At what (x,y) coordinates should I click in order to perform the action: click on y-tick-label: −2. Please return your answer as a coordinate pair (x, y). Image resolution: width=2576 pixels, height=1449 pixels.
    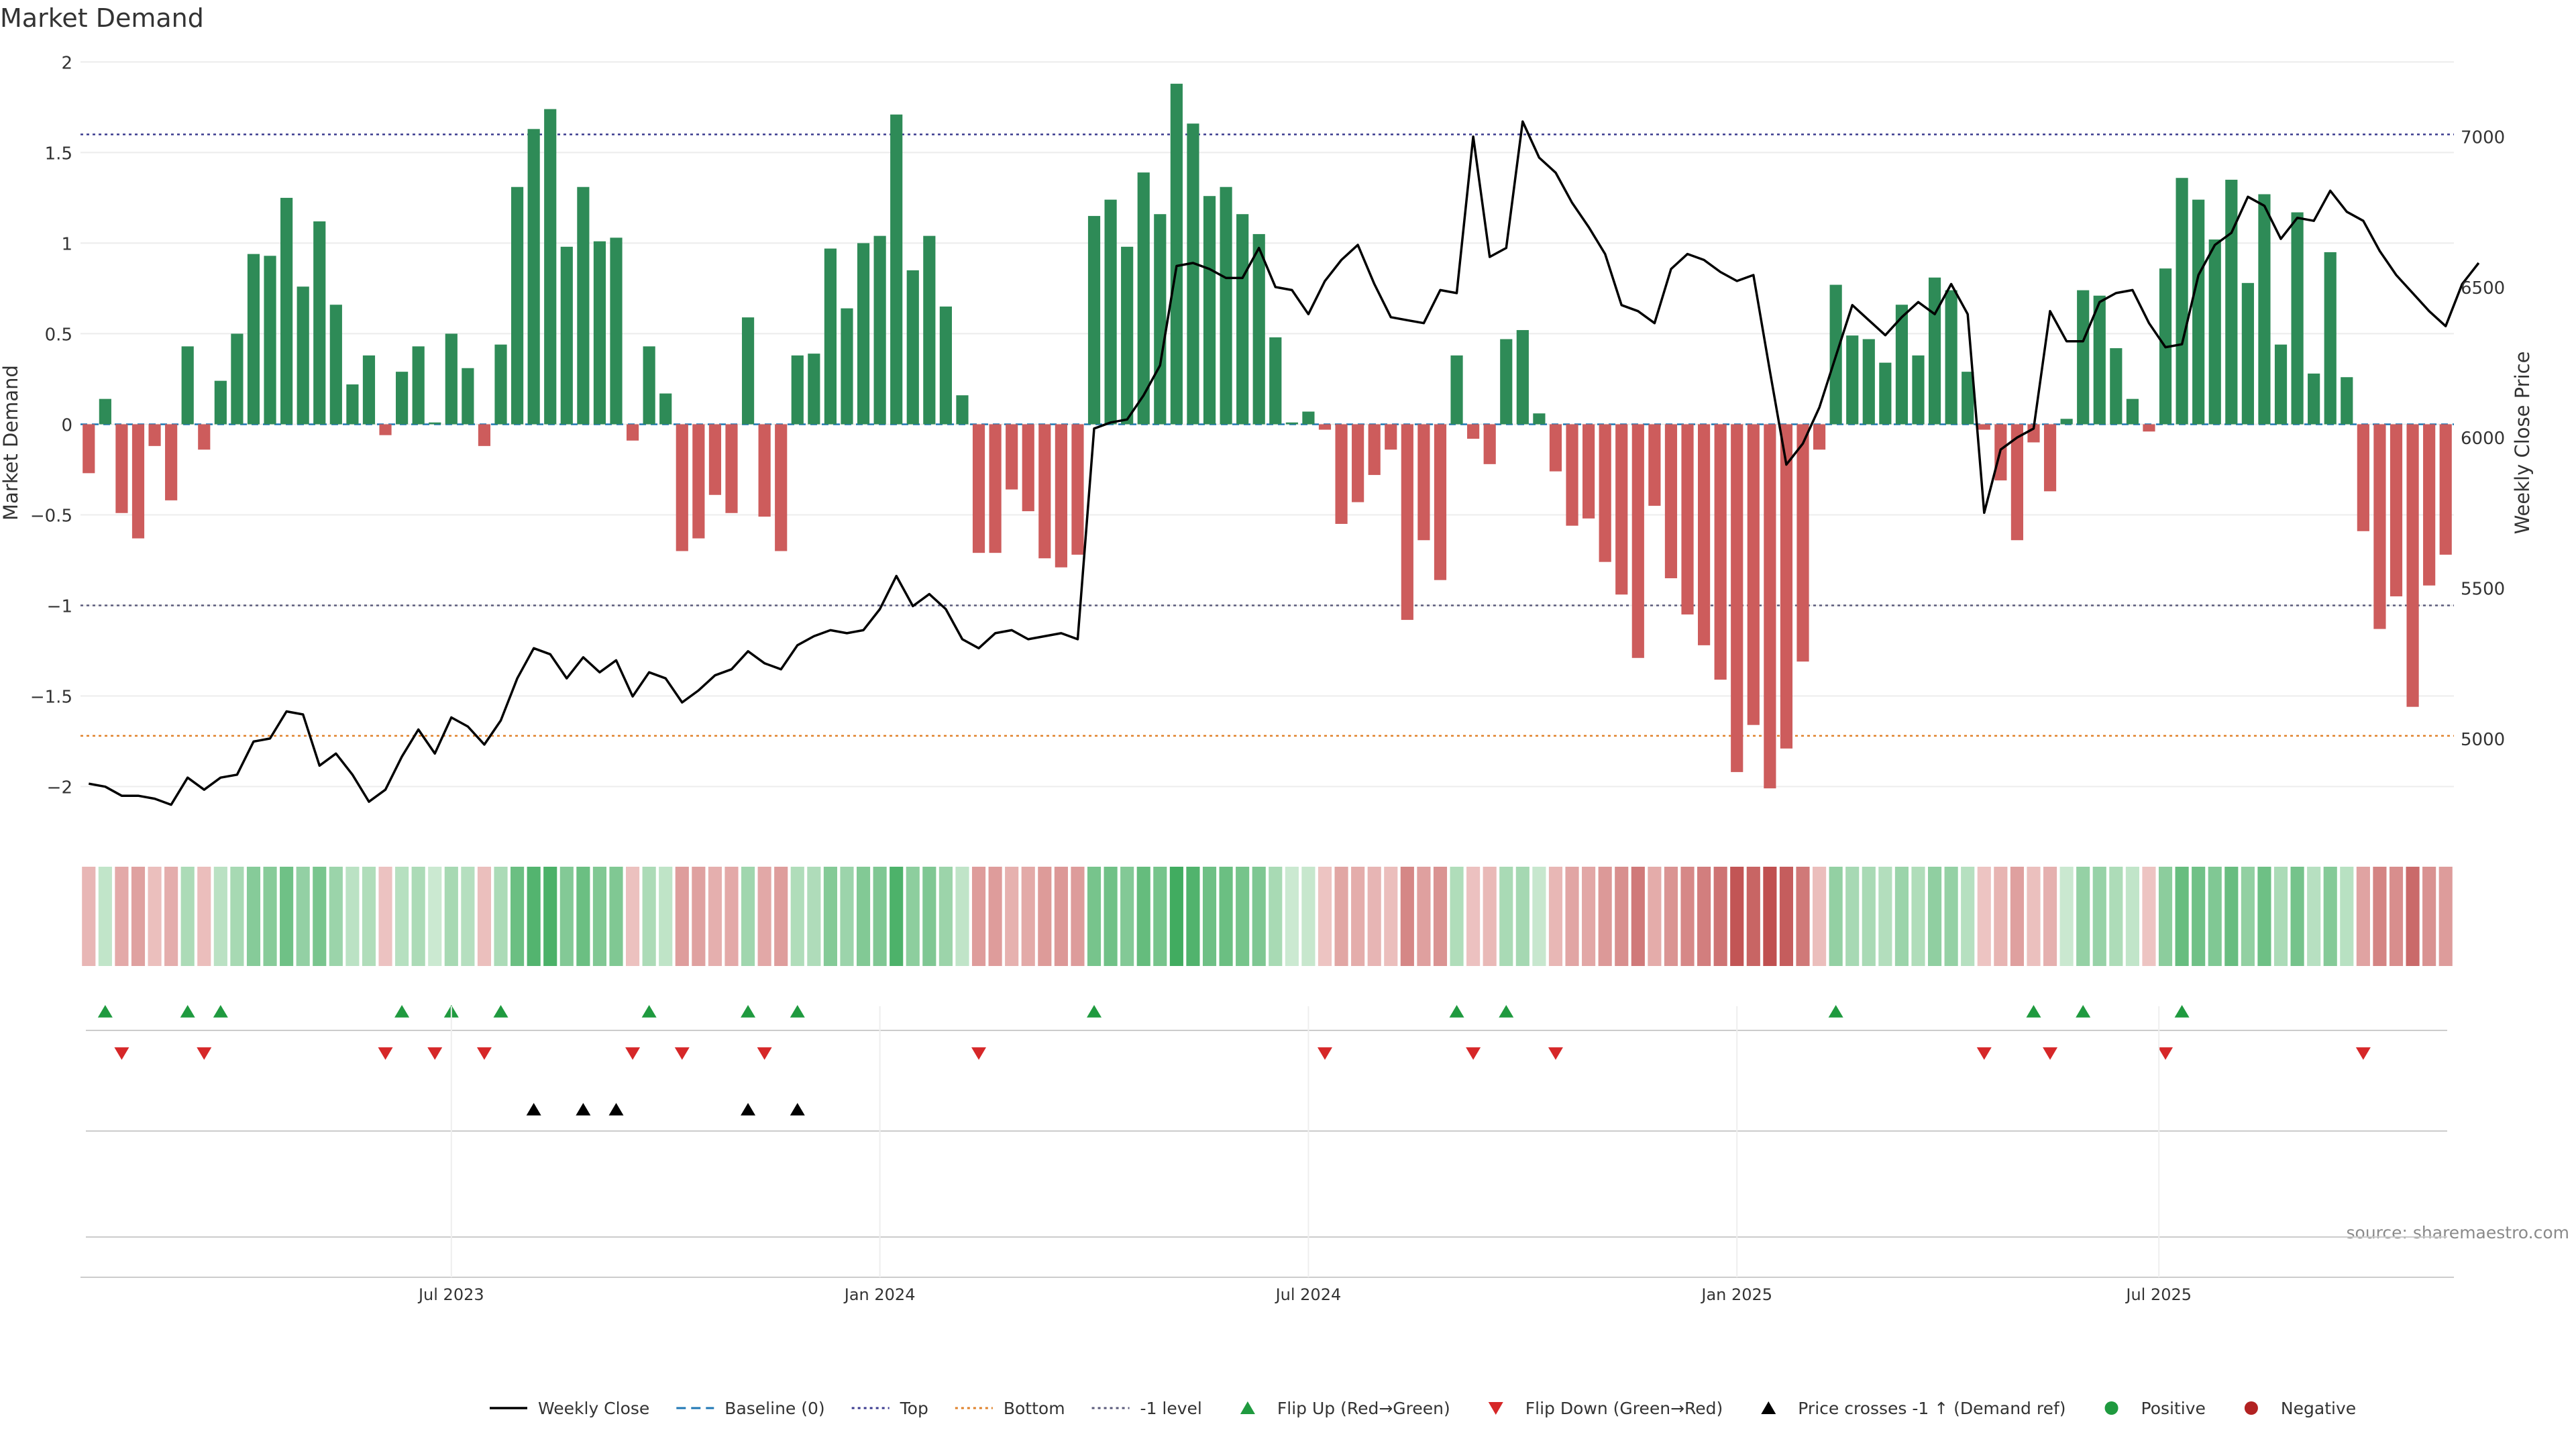
    Looking at the image, I should click on (59, 787).